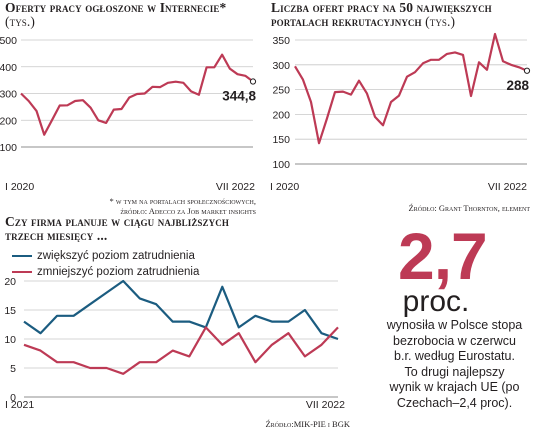 Image resolution: width=536 pixels, height=432 pixels. What do you see at coordinates (22, 272) in the screenshot?
I see `legend-swatch-decrease` at bounding box center [22, 272].